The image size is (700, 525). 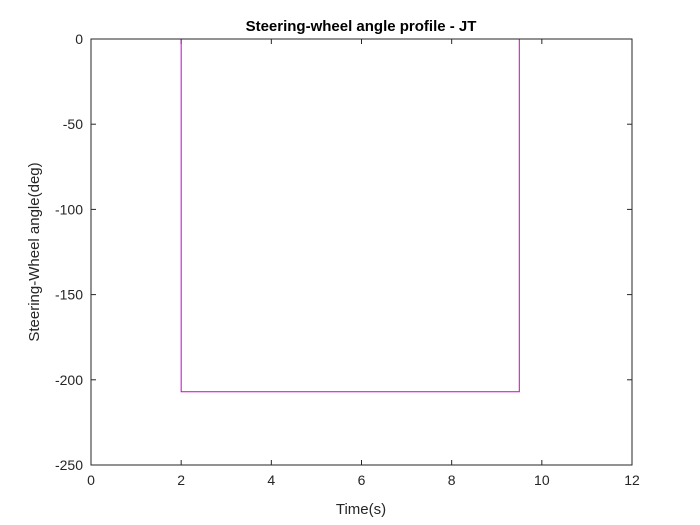 What do you see at coordinates (542, 480) in the screenshot?
I see `x-tick-label: 10` at bounding box center [542, 480].